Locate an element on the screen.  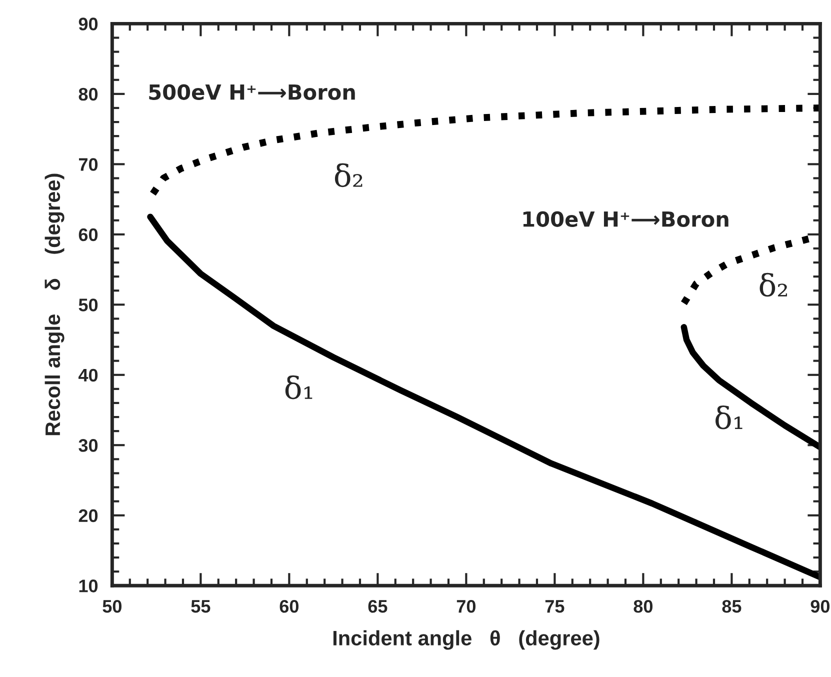
y-tick-label: 20 is located at coordinates (88, 515).